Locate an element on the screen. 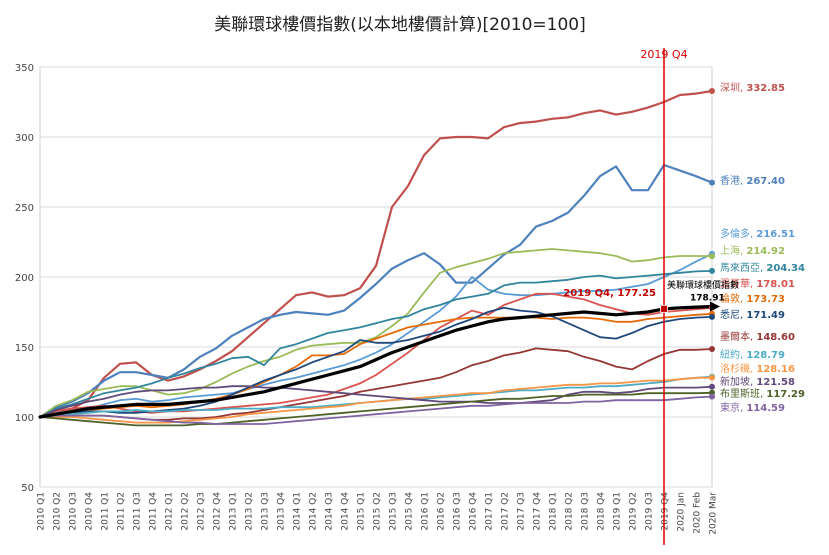  series-end-label: 紐約, 128.79 is located at coordinates (752, 354).